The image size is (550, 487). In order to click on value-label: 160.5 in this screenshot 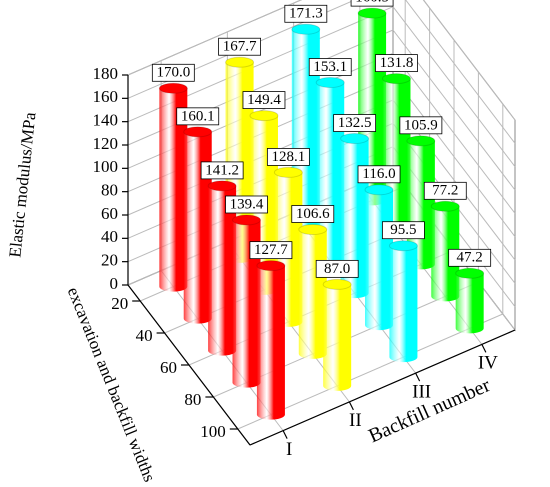, I will do `click(372, 3)`.